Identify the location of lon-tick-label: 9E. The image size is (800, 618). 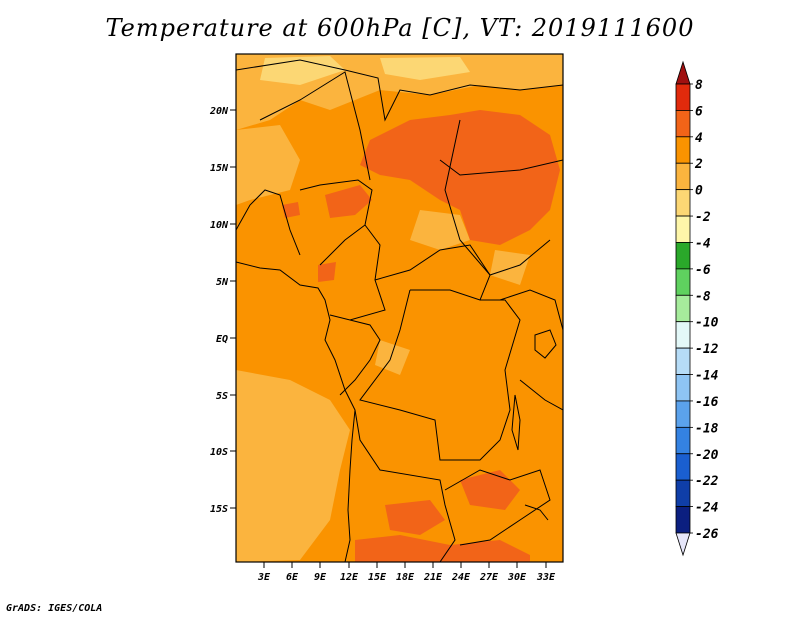
(320, 577).